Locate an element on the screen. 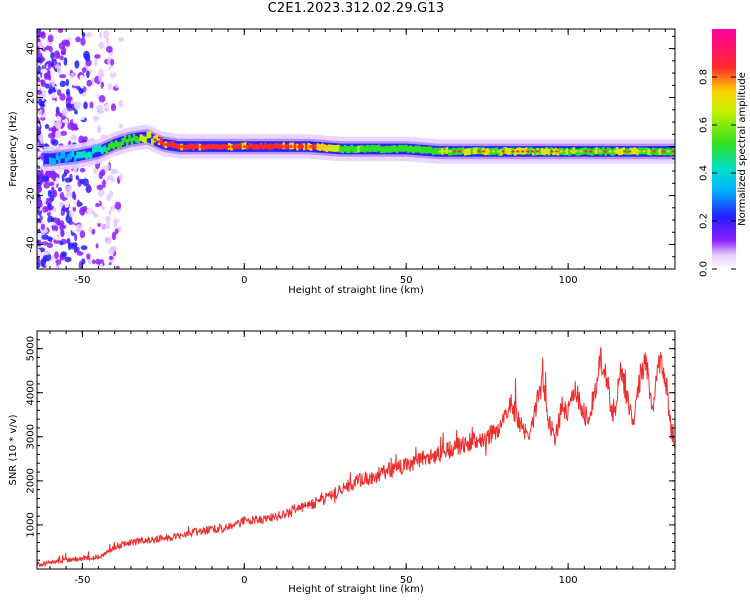 Image resolution: width=750 pixels, height=600 pixels. y-tick-label: 1000 is located at coordinates (31, 524).